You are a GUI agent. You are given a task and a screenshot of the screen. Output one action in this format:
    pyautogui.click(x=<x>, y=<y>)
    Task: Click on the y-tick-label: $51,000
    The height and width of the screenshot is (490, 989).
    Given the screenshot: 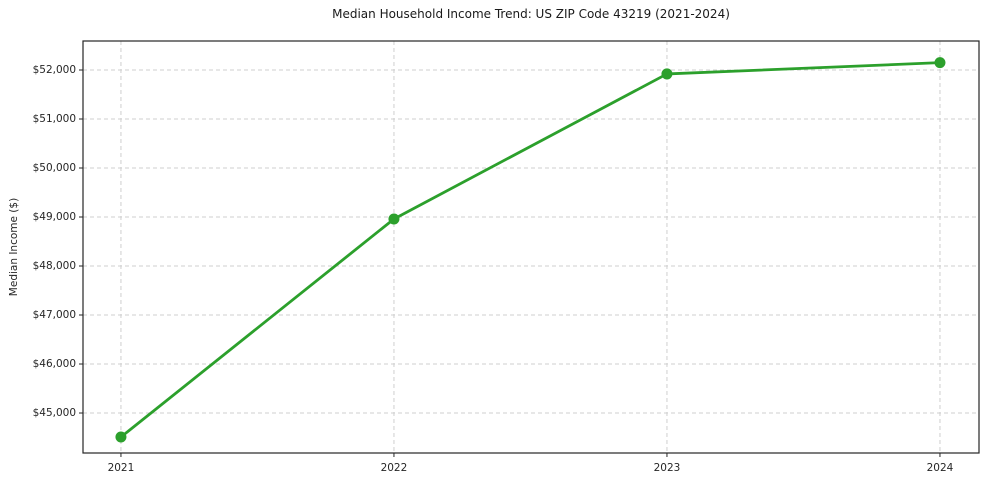 What is the action you would take?
    pyautogui.click(x=54, y=119)
    